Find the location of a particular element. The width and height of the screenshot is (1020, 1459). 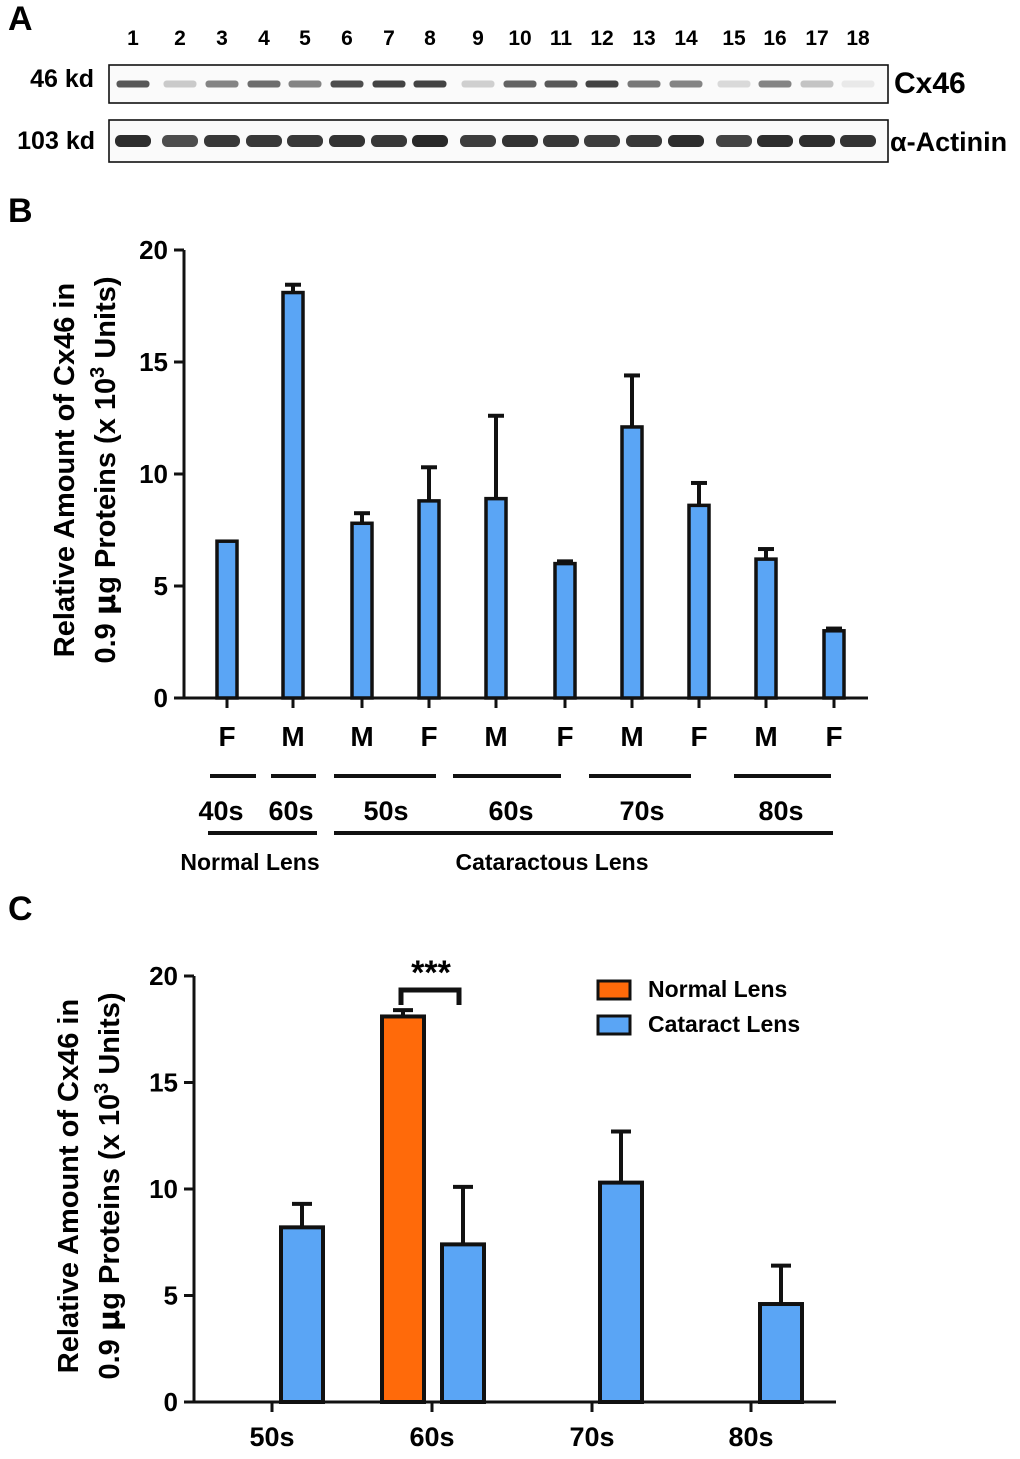

legend-label: Normal Lens is located at coordinates (717, 989).